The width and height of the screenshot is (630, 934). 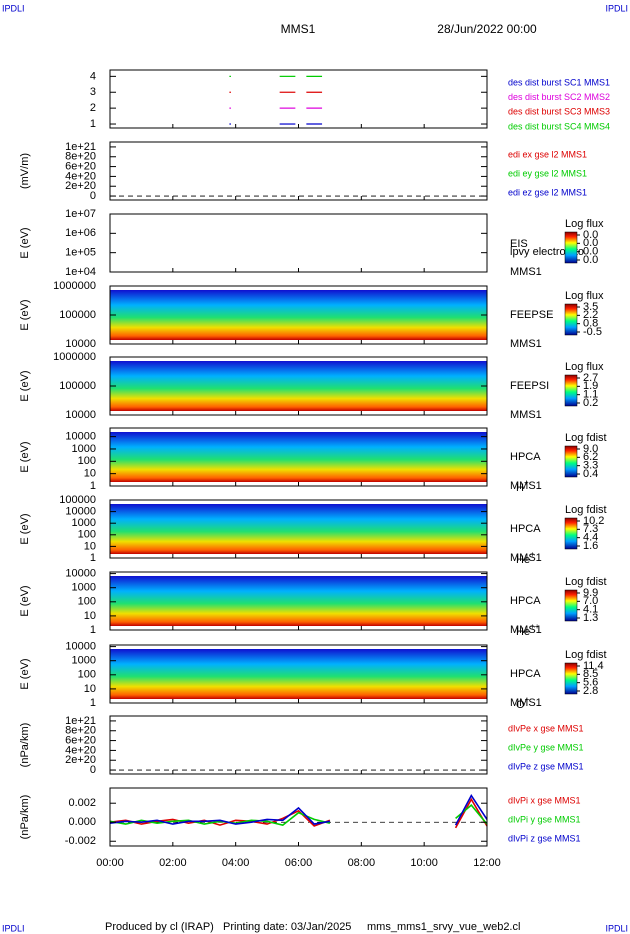 What do you see at coordinates (424, 863) in the screenshot?
I see `x-tick-label: 10:00` at bounding box center [424, 863].